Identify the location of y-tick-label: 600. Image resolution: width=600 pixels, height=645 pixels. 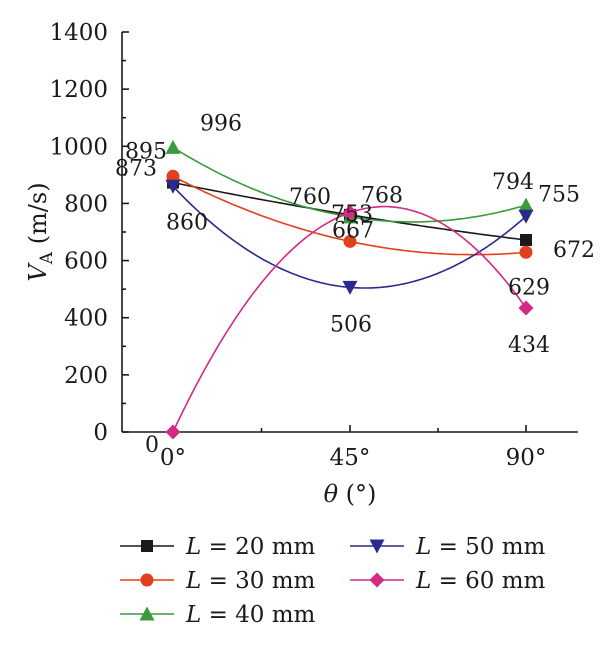
(86, 262).